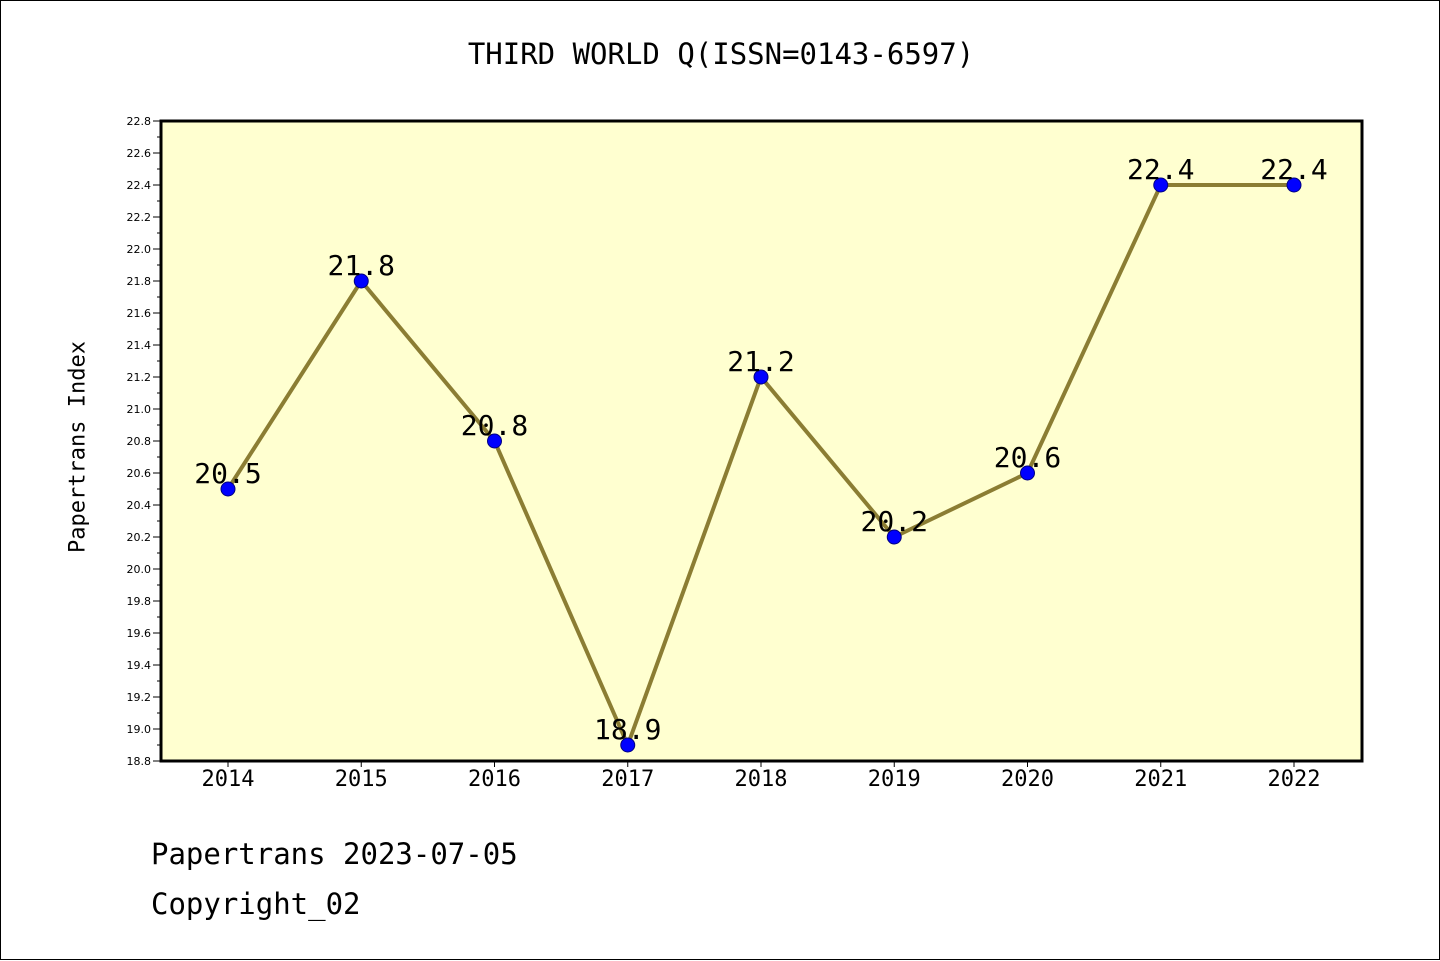  Describe the element at coordinates (1294, 779) in the screenshot. I see `x-tick-label: 2022` at that location.